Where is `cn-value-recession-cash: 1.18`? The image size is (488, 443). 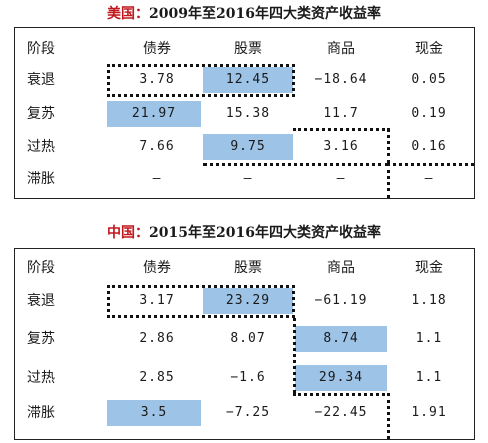 cn-value-recession-cash: 1.18 is located at coordinates (429, 300).